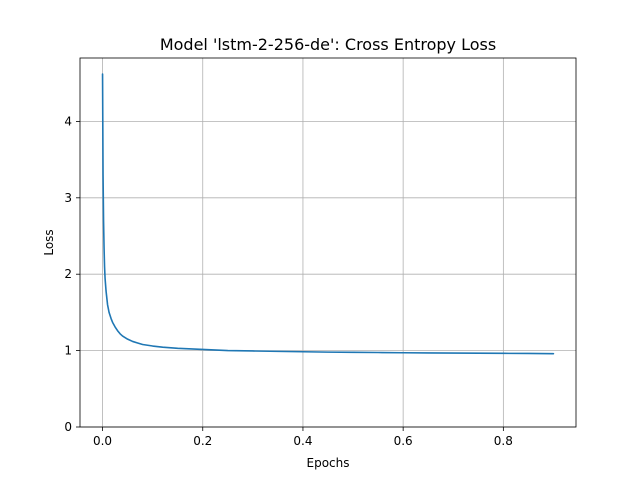 The height and width of the screenshot is (480, 640). Describe the element at coordinates (68, 351) in the screenshot. I see `y-tick-label: 1` at that location.